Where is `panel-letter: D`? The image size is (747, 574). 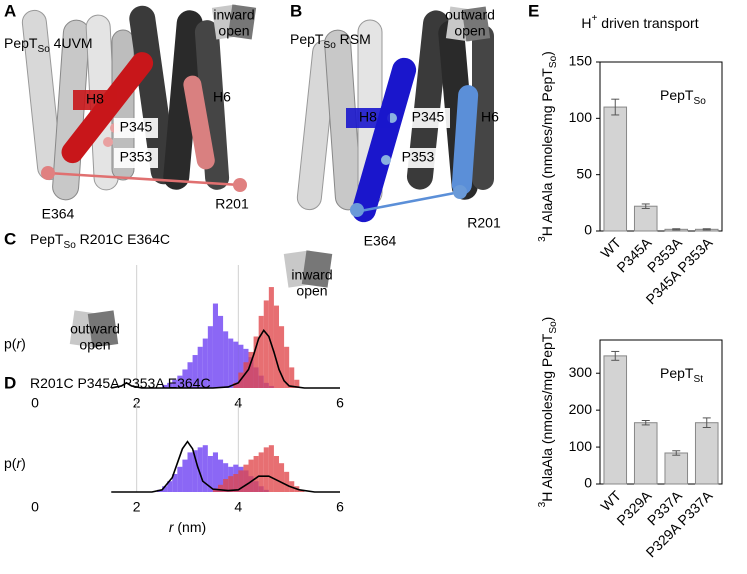 panel-letter: D is located at coordinates (10, 382).